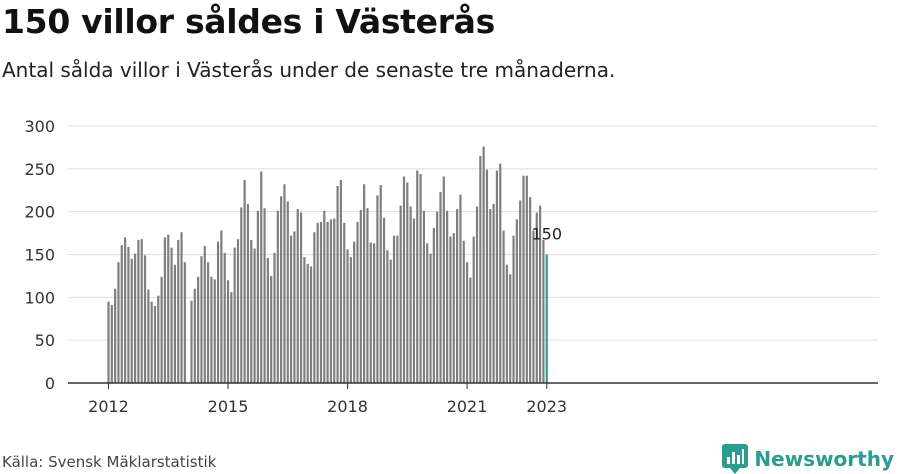  What do you see at coordinates (824, 459) in the screenshot?
I see `brand-name: Newsworthy` at bounding box center [824, 459].